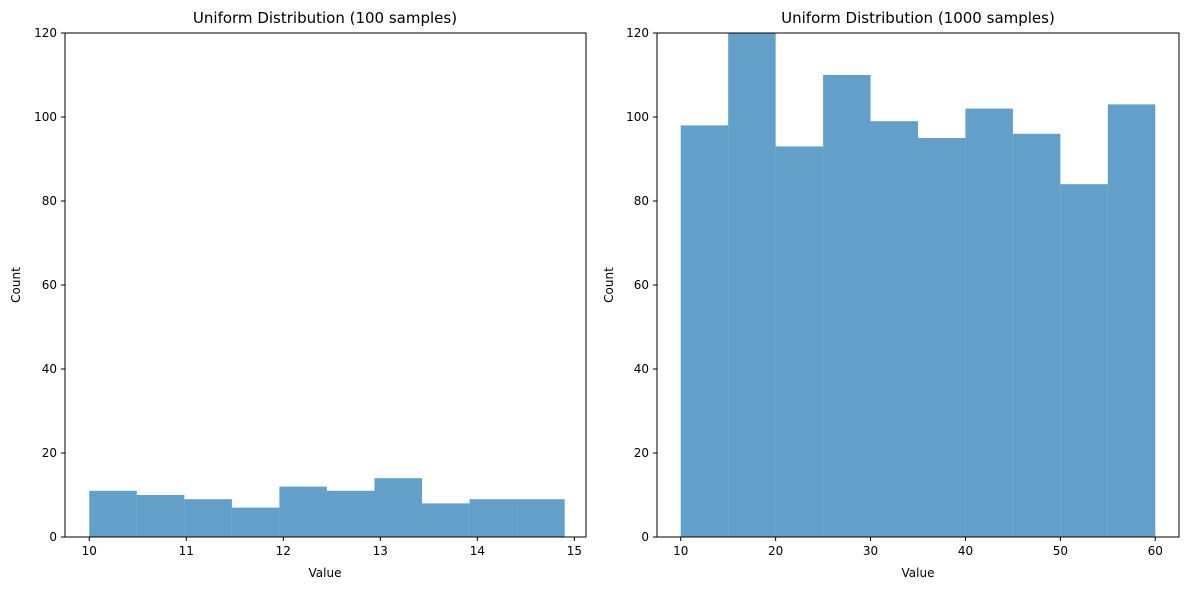 The height and width of the screenshot is (590, 1189). I want to click on x-tick-label: 13, so click(380, 551).